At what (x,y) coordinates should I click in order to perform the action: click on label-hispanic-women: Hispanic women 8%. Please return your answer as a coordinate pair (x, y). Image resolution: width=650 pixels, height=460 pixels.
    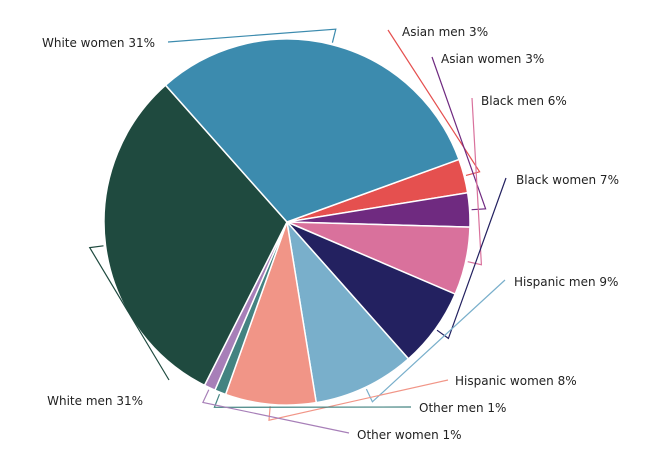
    Looking at the image, I should click on (516, 381).